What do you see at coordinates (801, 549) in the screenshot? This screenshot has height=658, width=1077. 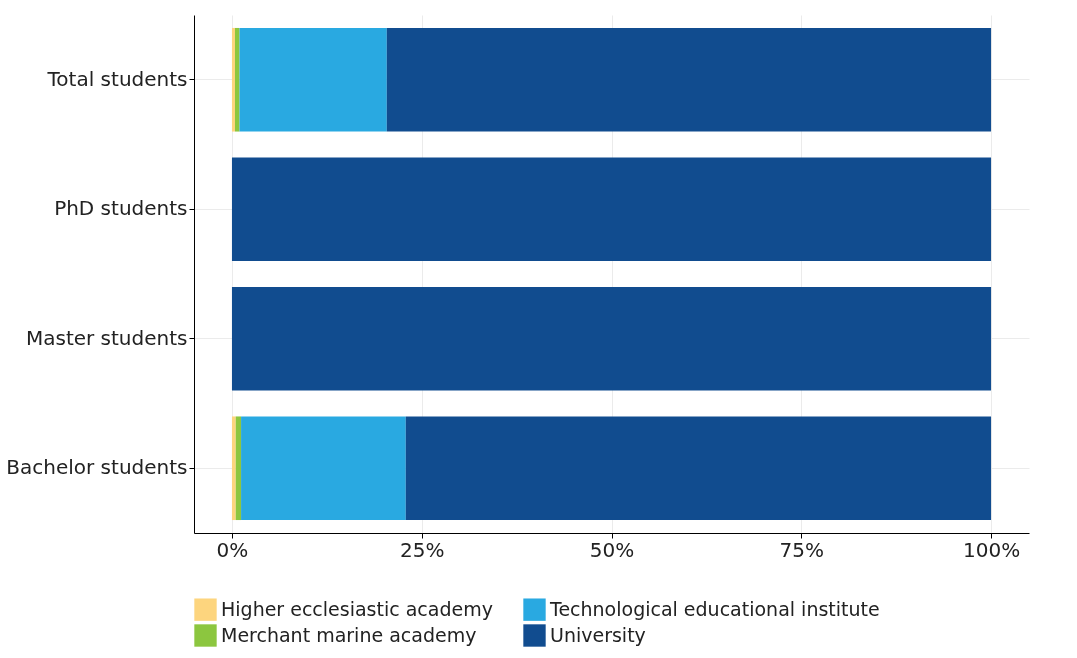 I see `x-tick-label: 75%` at bounding box center [801, 549].